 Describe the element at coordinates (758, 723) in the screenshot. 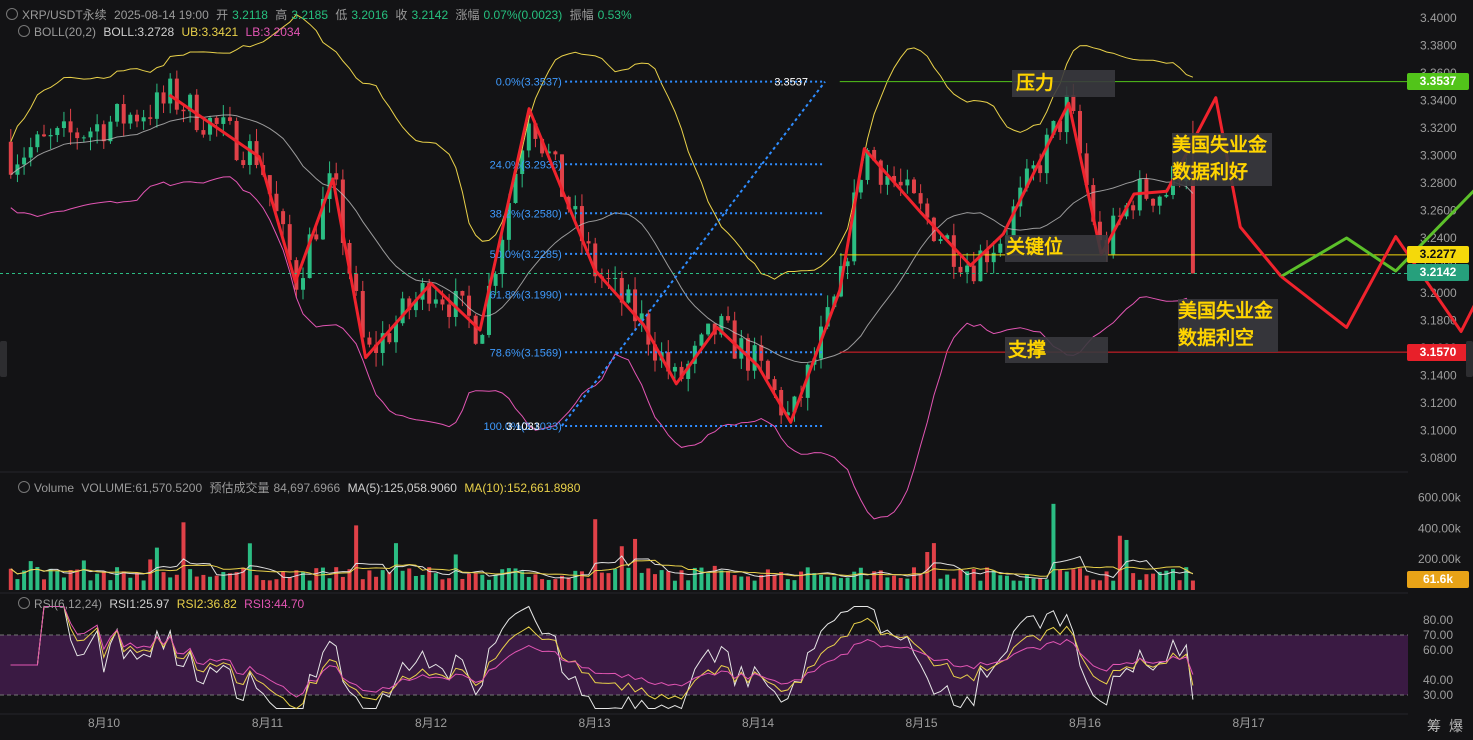

I see `time-axis-label: 8月14` at that location.